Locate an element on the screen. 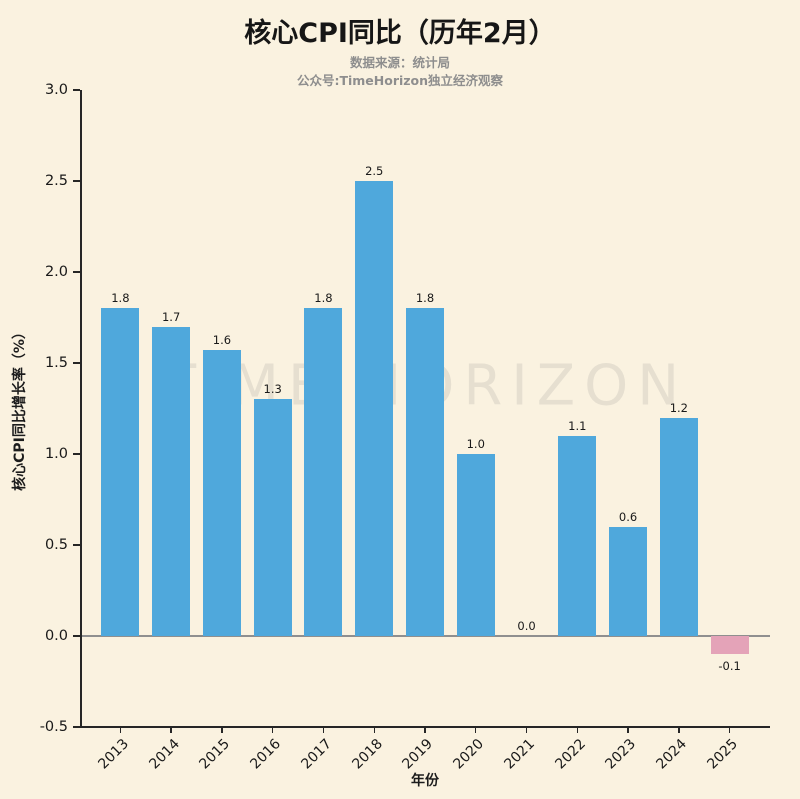 The height and width of the screenshot is (799, 800). bar-value-label: 1.2 is located at coordinates (678, 407).